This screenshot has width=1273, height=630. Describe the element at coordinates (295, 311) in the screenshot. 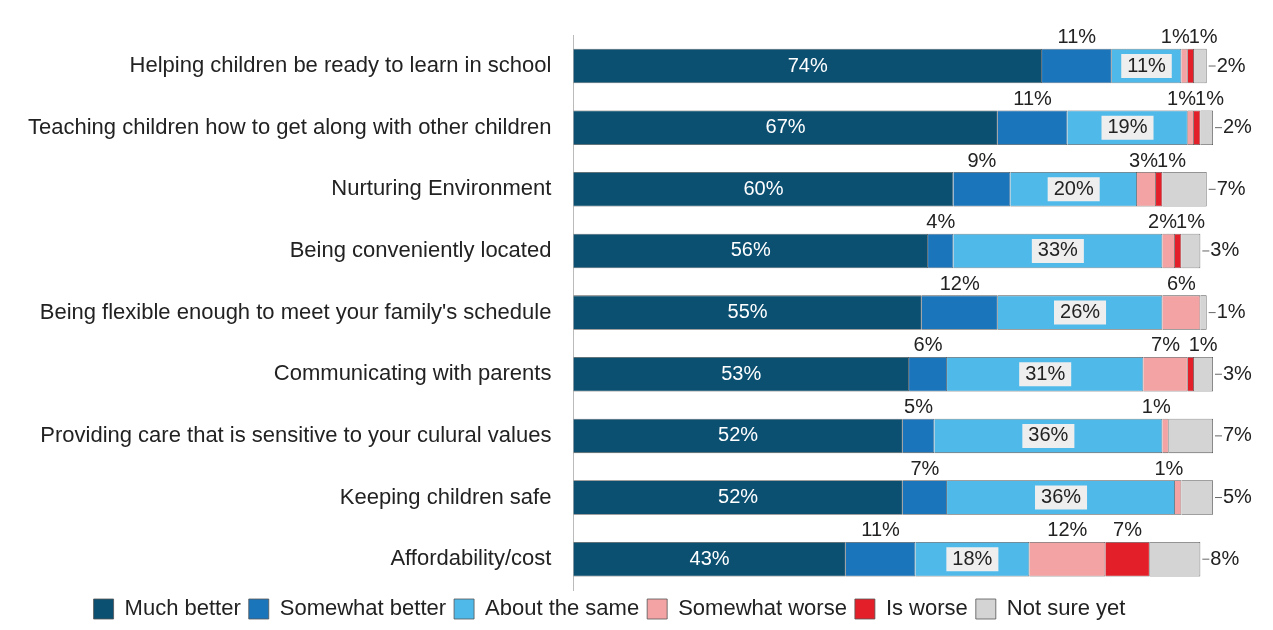

I see `y-tick-label: Being flexible enough to meet your family's schedule` at that location.